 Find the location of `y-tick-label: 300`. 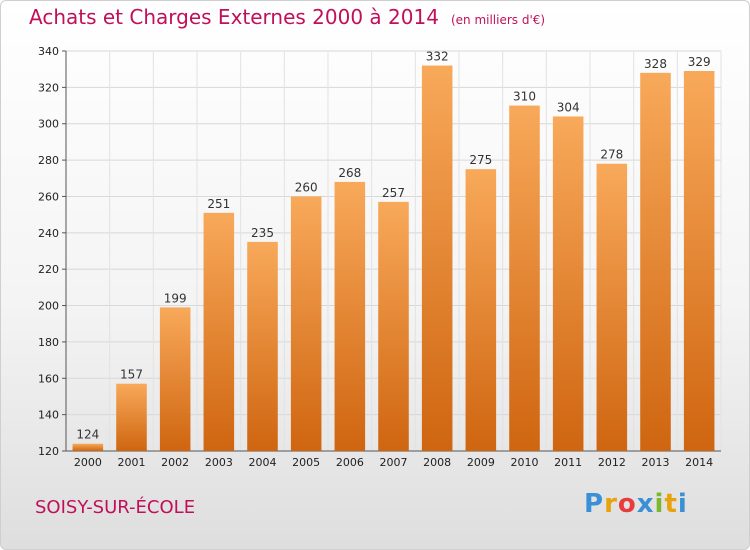

y-tick-label: 300 is located at coordinates (48, 124).